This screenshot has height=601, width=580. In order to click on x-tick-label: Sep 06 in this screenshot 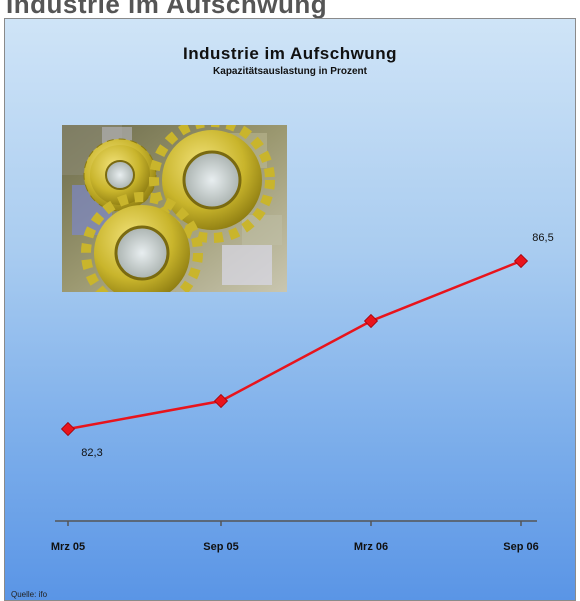, I will do `click(520, 547)`.